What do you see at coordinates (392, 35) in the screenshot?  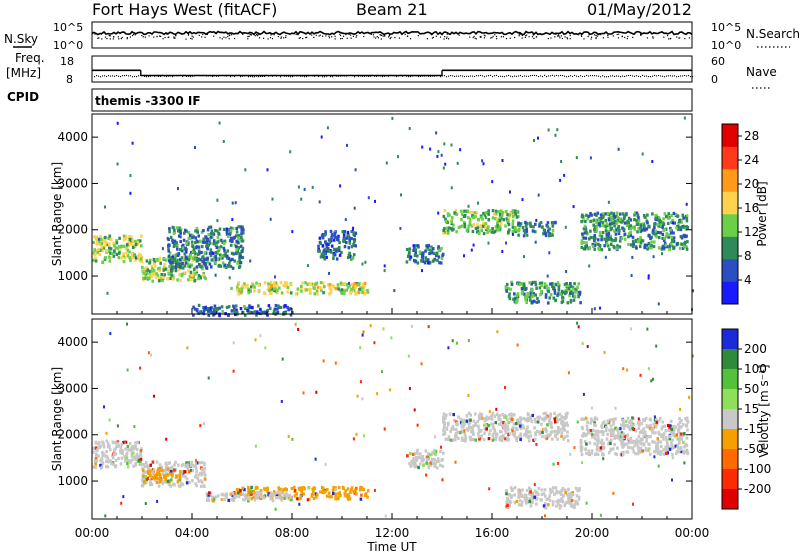 I see `noise-panel-frame` at bounding box center [392, 35].